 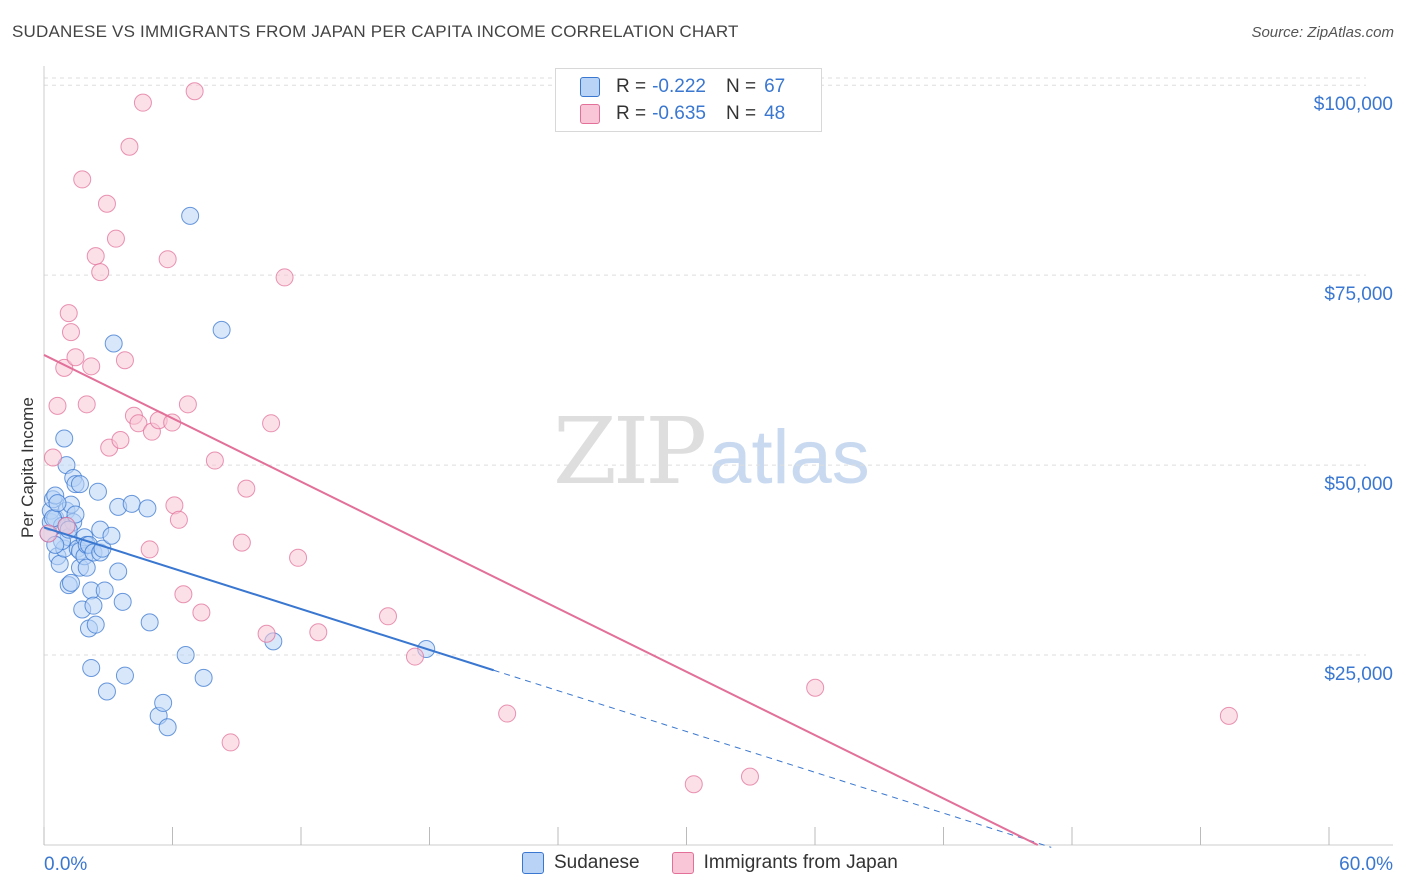 I want to click on watermark-zip: ZIP, so click(x=630, y=451).